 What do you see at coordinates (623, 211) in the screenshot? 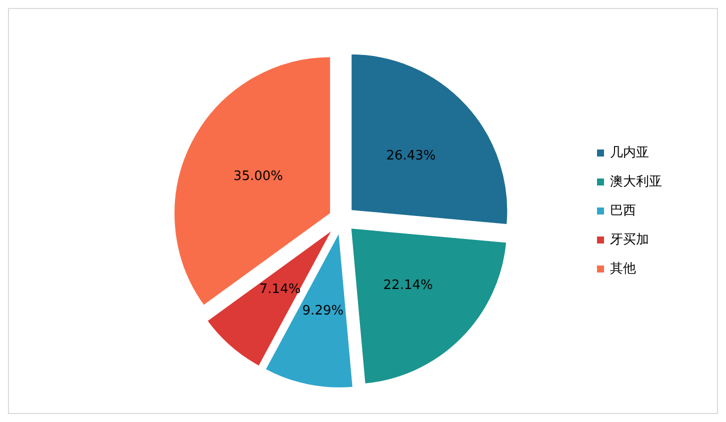
I see `legend-label: 巴西` at bounding box center [623, 211].